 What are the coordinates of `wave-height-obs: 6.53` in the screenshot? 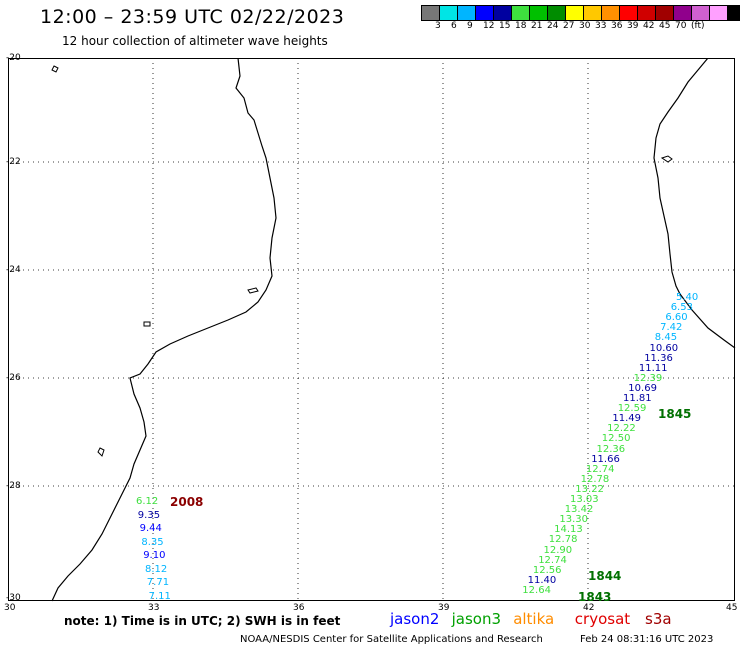 It's located at (681, 308).